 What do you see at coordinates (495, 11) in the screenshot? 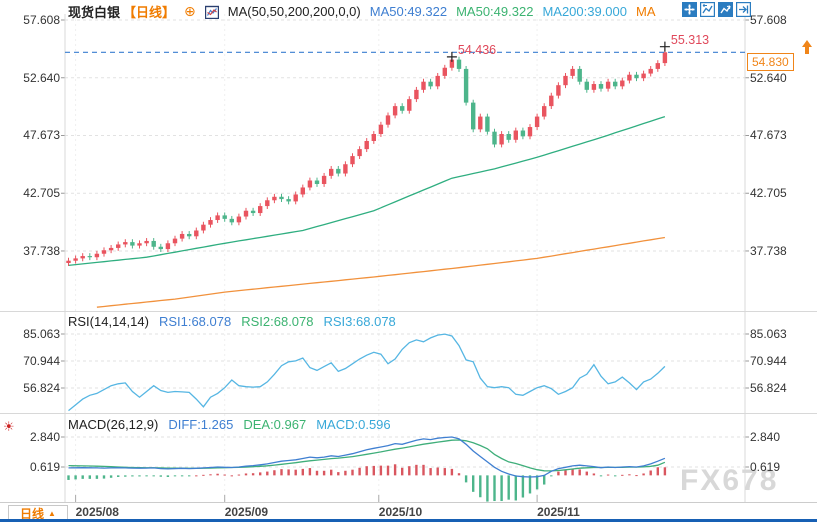
I see `ma50b-value-label: MA50:49.322` at bounding box center [495, 11].